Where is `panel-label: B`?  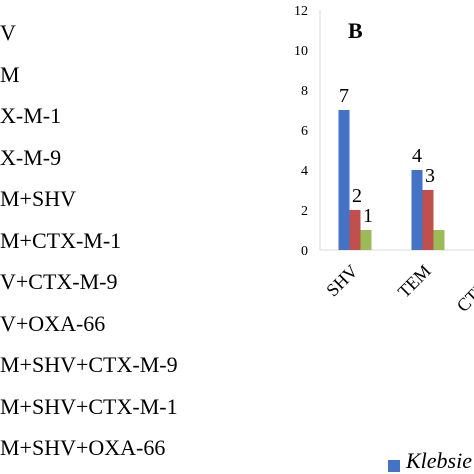 panel-label: B is located at coordinates (355, 30).